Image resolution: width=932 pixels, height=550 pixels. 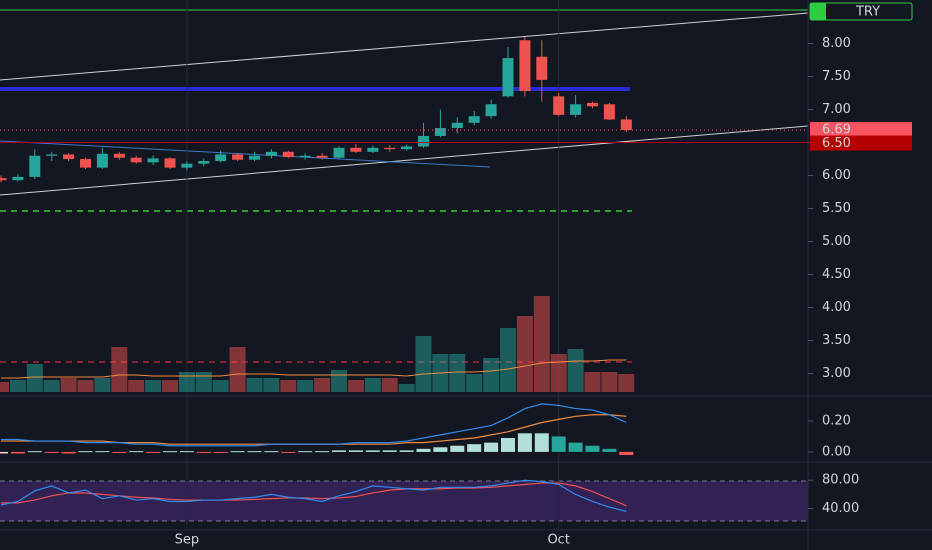 What do you see at coordinates (836, 76) in the screenshot?
I see `y-tick-label: 7.50` at bounding box center [836, 76].